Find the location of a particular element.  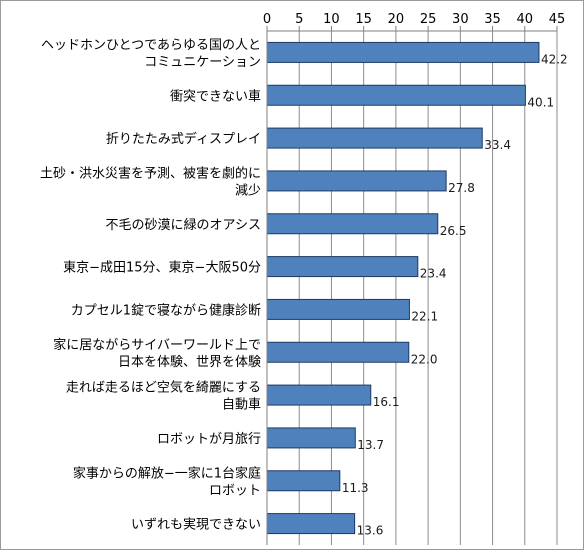

x-tick-label: 25 is located at coordinates (428, 19).